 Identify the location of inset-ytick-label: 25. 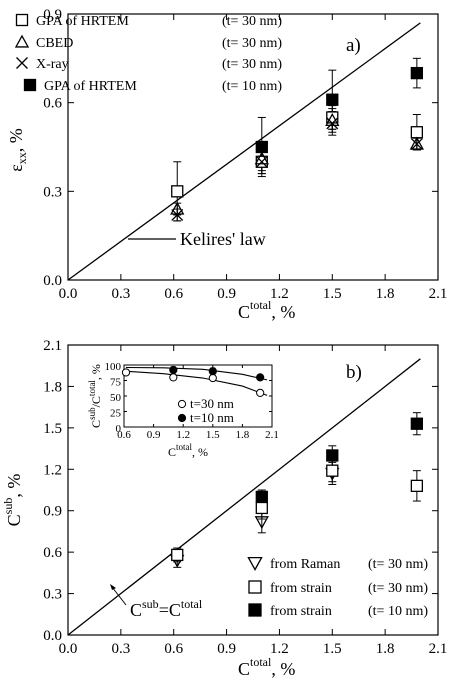
(116, 414).